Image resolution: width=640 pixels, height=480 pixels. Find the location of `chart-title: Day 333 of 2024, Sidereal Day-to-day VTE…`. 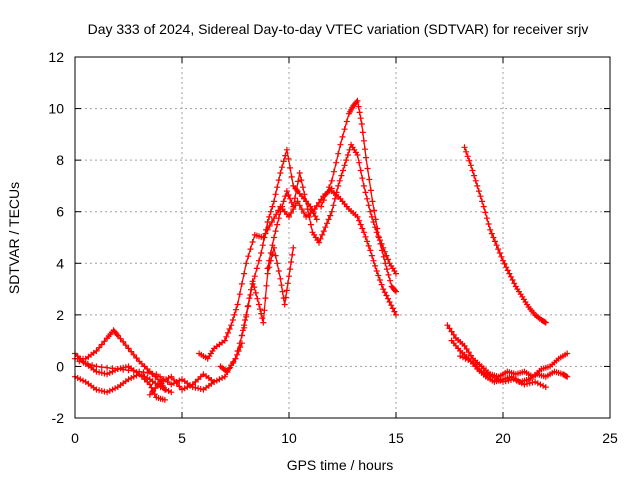

chart-title: Day 333 of 2024, Sidereal Day-to-day VTE… is located at coordinates (338, 29).